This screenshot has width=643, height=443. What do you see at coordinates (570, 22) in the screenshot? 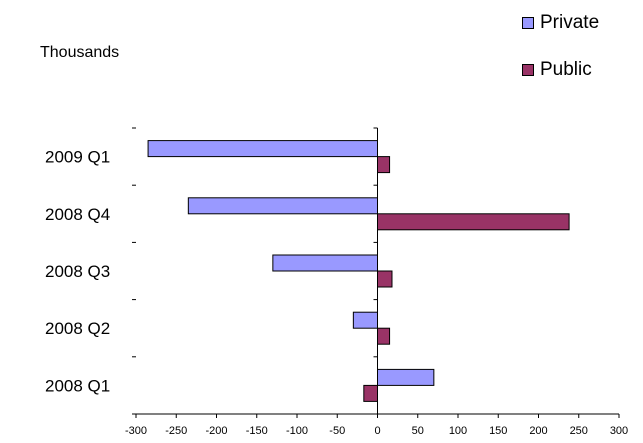
I see `legend-label-private: Private` at bounding box center [570, 22].